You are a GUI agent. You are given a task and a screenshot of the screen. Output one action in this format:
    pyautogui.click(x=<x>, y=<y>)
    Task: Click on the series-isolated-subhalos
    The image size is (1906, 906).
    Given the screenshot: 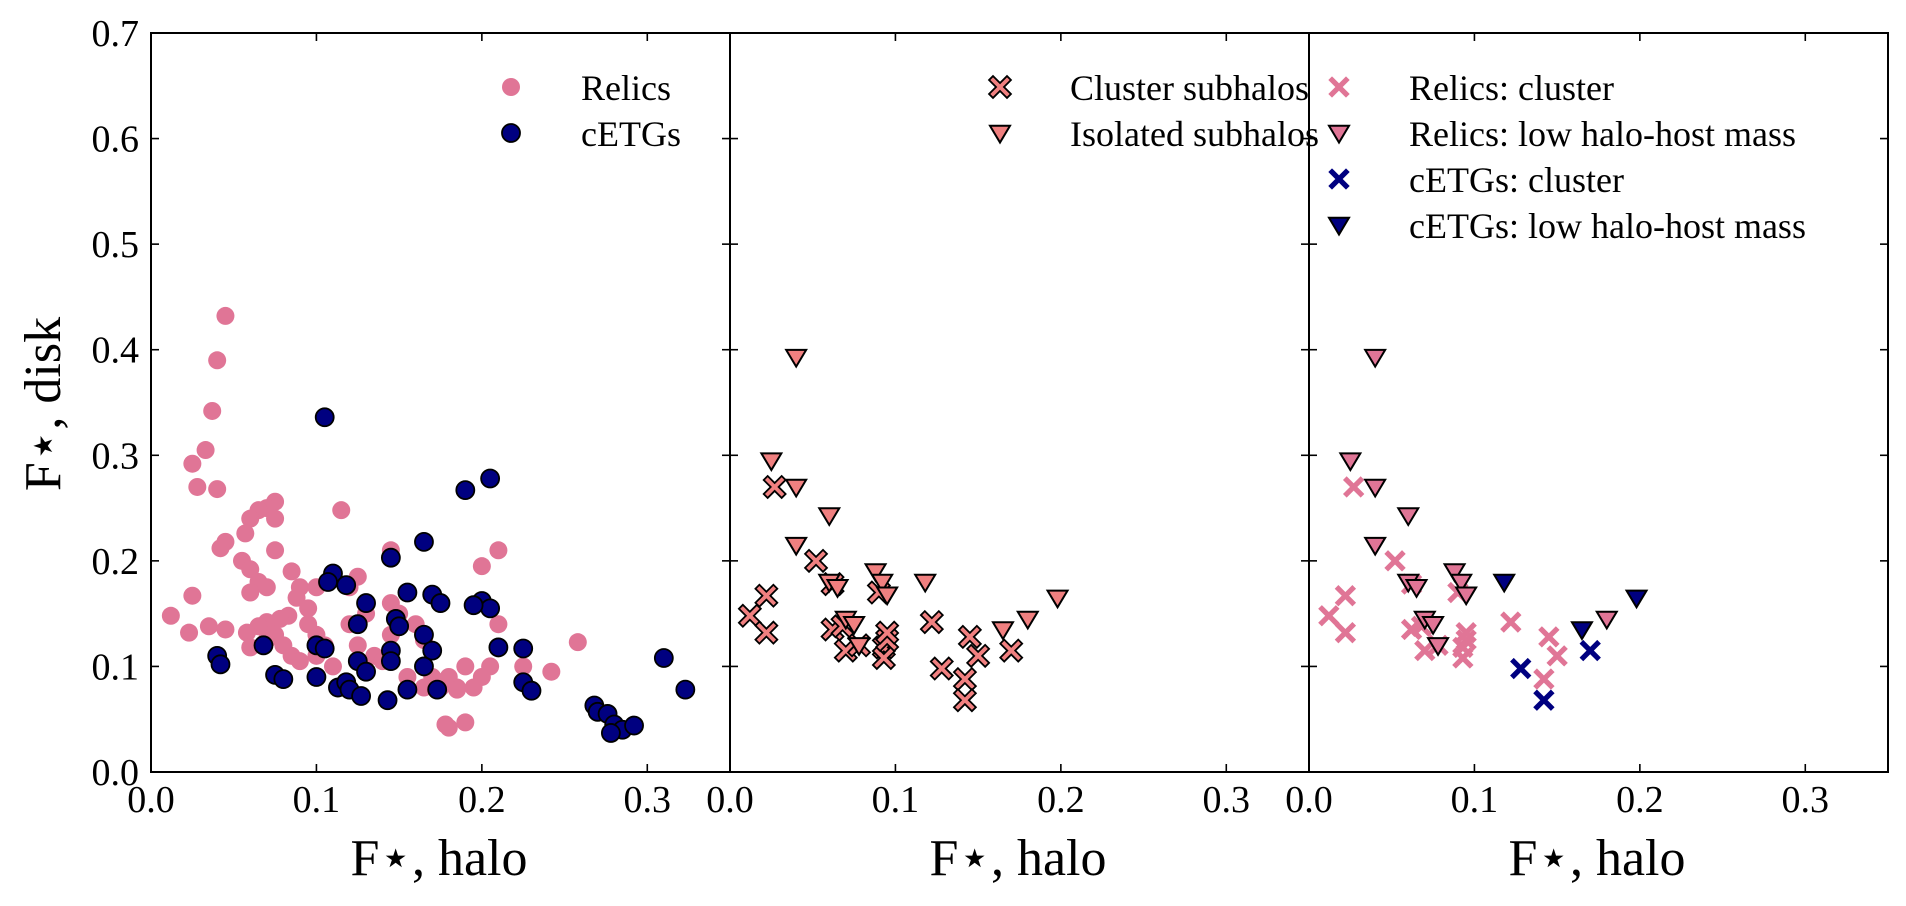 What is the action you would take?
    pyautogui.click(x=914, y=502)
    